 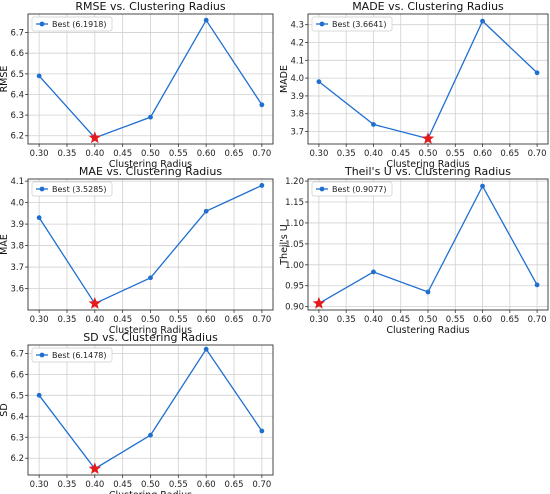 I want to click on chart-1-x-tick-label: 0.55, so click(x=178, y=154).